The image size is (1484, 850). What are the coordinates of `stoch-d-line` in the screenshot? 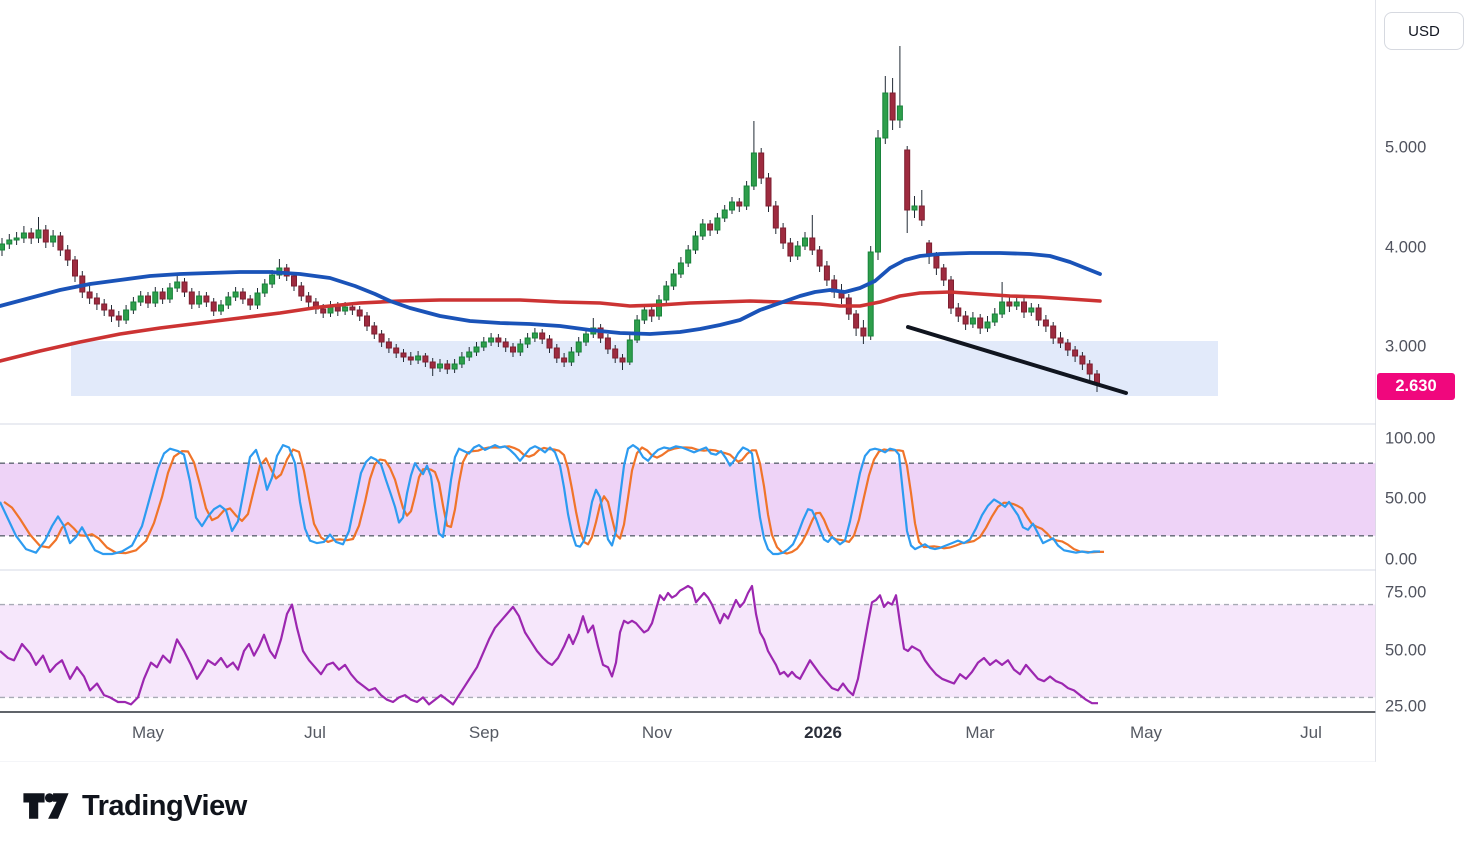 It's located at (553, 500).